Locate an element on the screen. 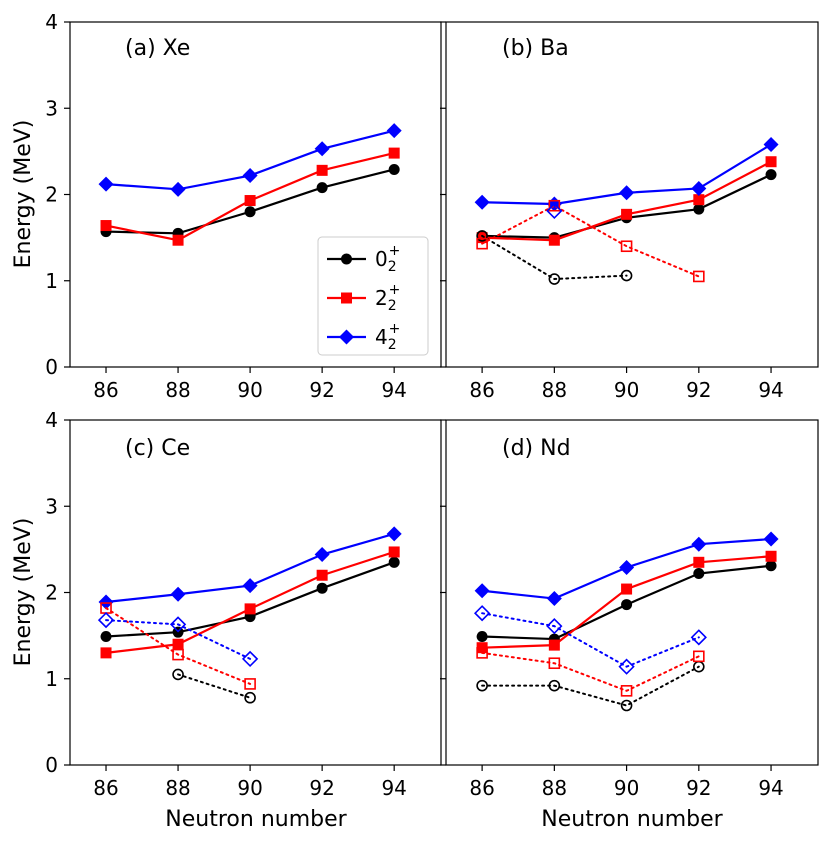  series-diamond-dotted is located at coordinates (178, 639).